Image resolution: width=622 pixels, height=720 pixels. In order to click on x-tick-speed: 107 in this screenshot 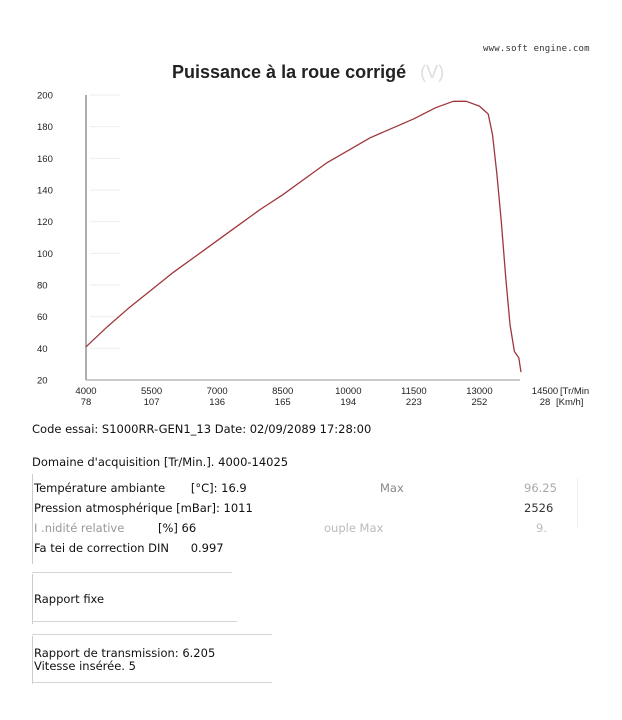, I will do `click(152, 402)`.